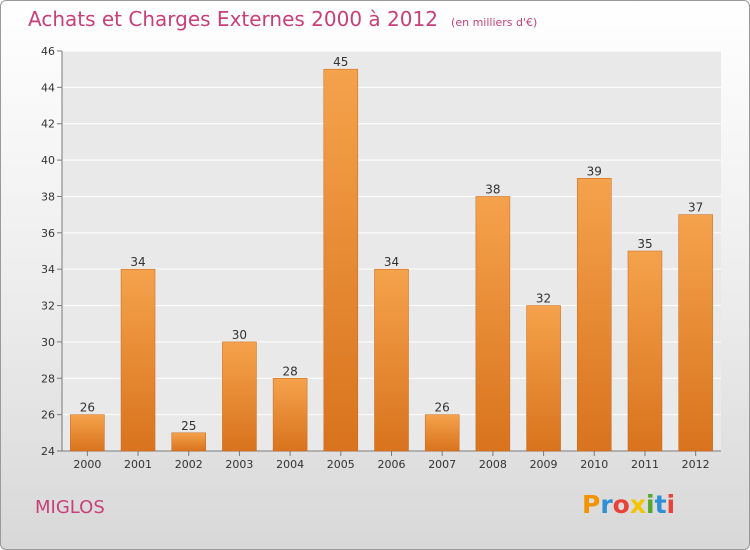 Image resolution: width=750 pixels, height=550 pixels. What do you see at coordinates (48, 160) in the screenshot?
I see `y-tick-label: 40` at bounding box center [48, 160].